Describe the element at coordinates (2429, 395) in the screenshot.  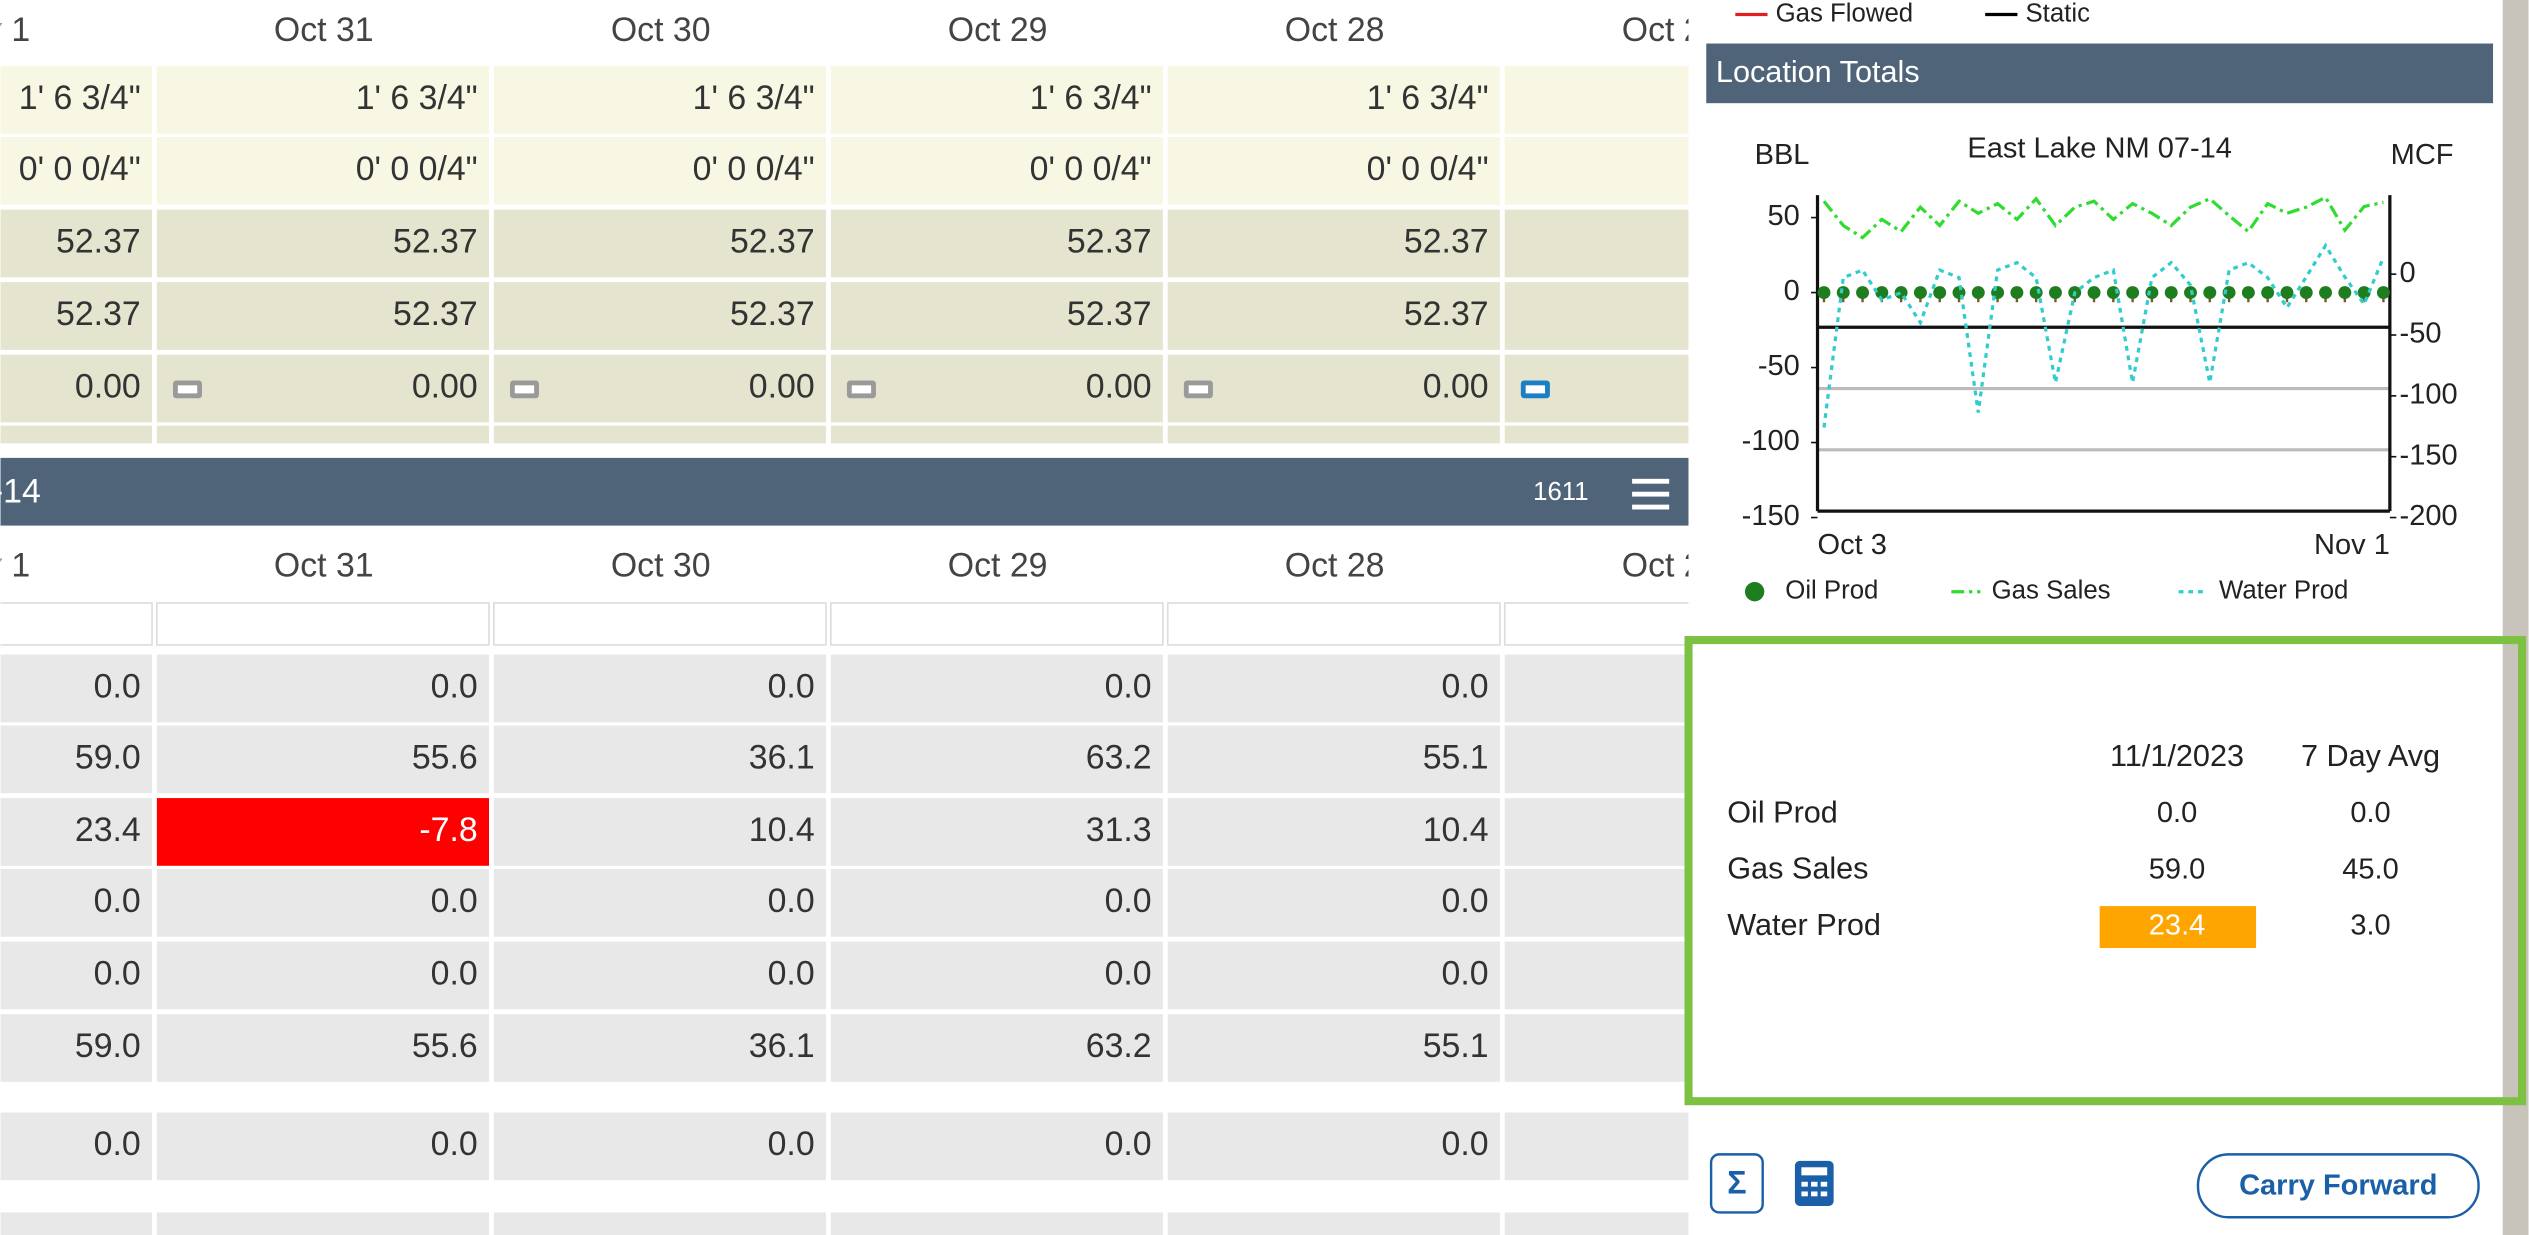
I see `y2-tick-label: -100` at that location.